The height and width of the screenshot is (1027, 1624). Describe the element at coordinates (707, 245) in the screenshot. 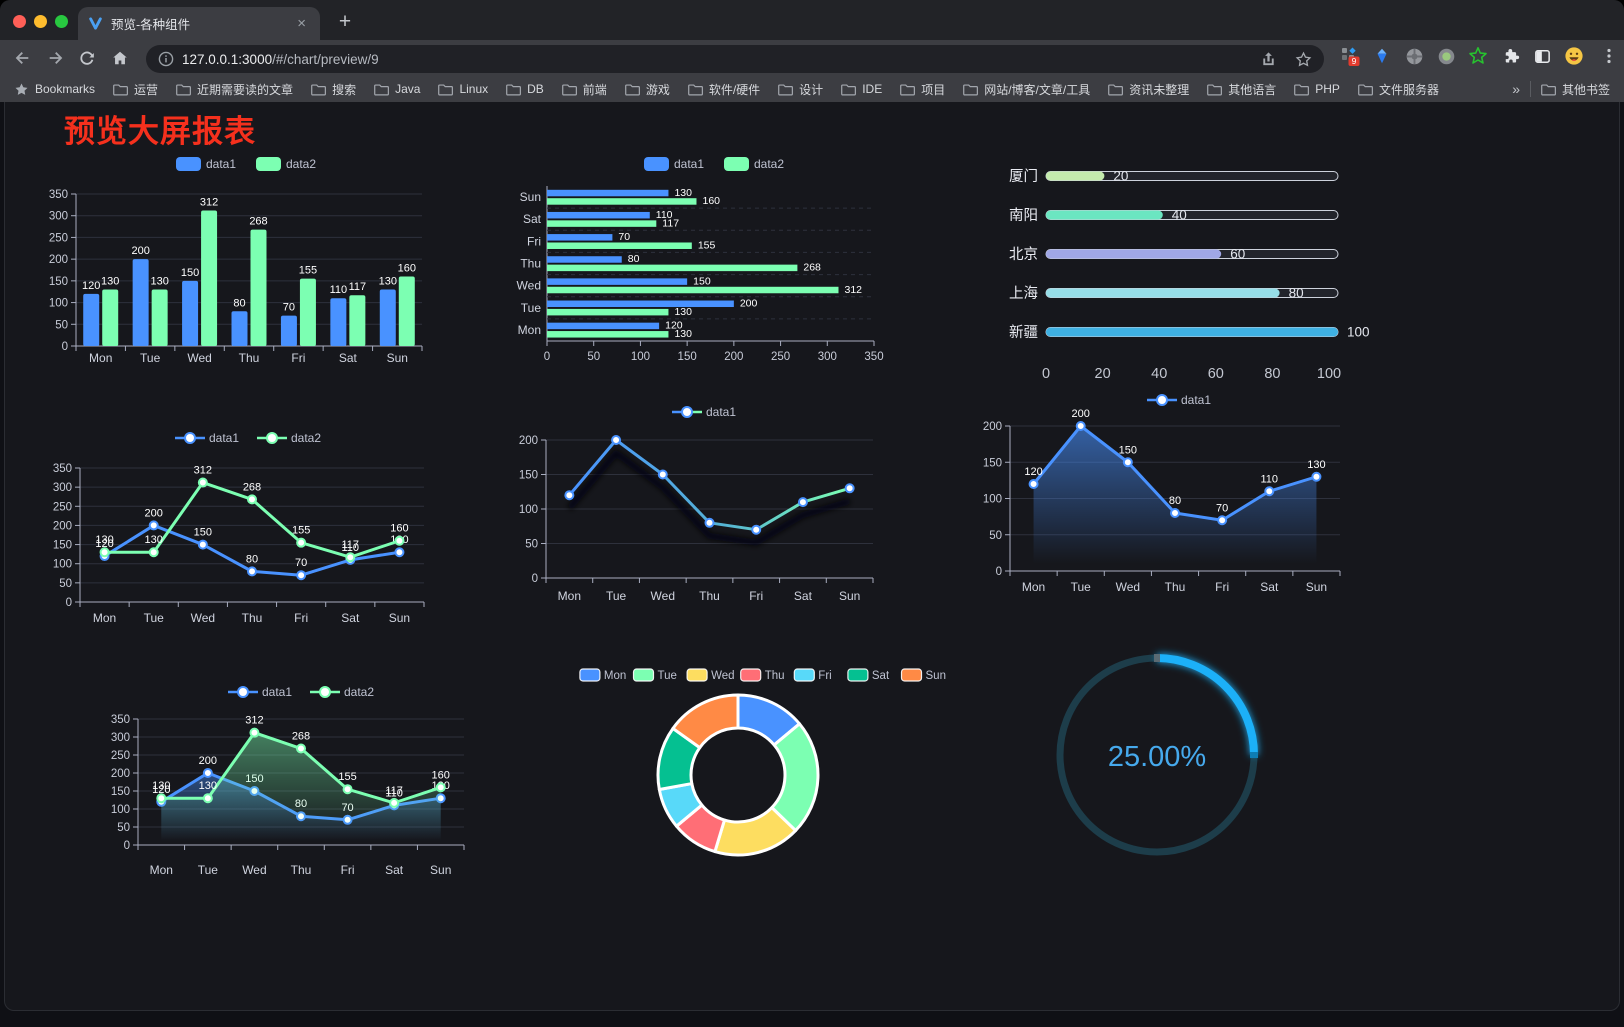

I see `svg-text: 155` at that location.